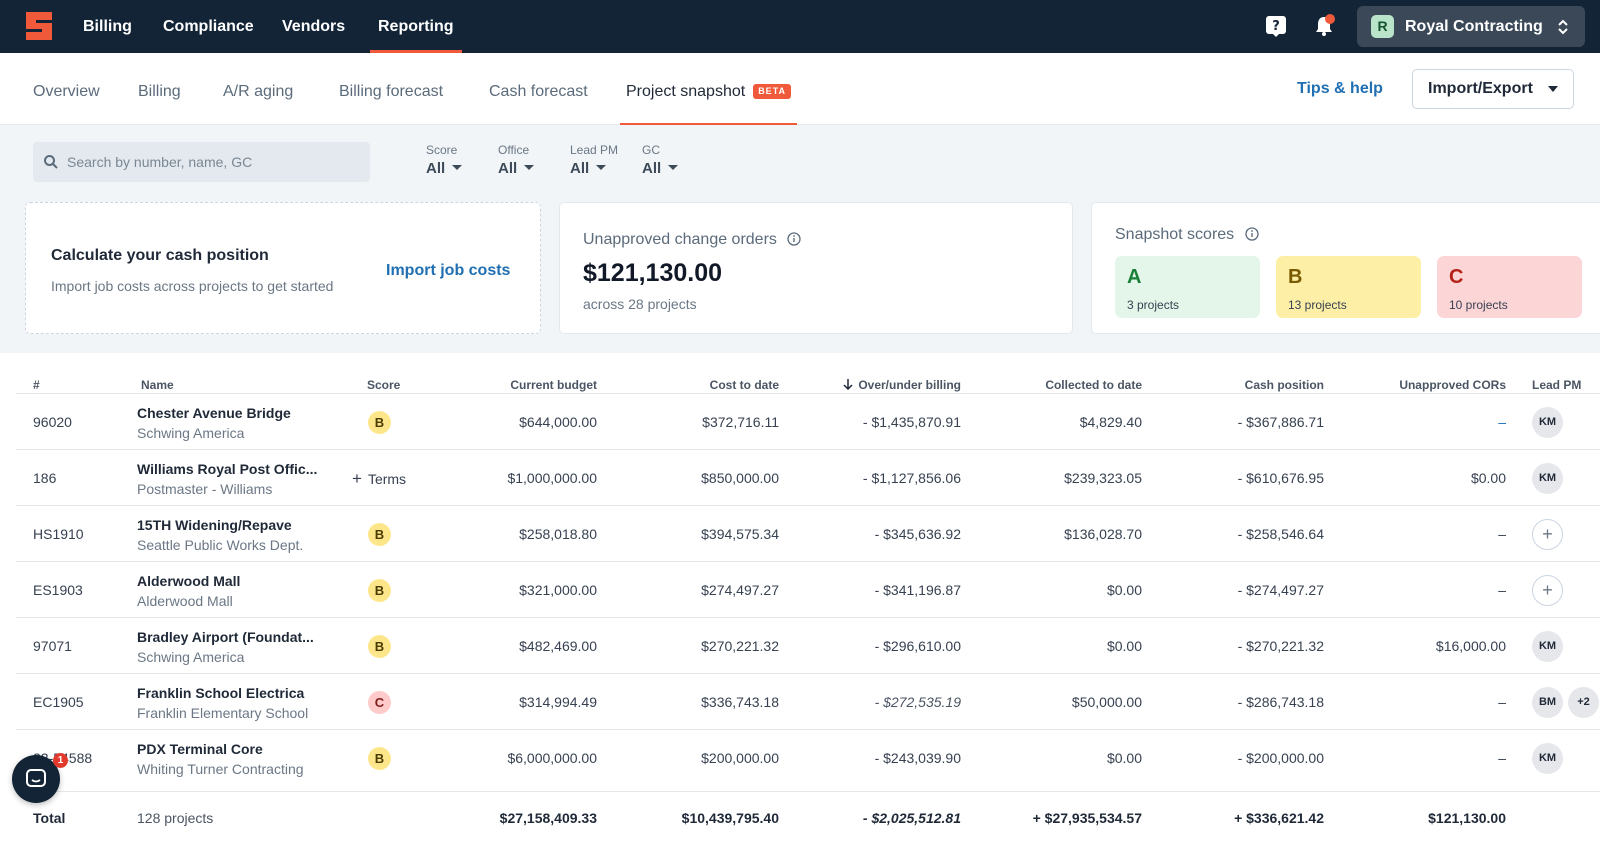 This screenshot has width=1600, height=864. Describe the element at coordinates (39, 26) in the screenshot. I see `siteline-logo-icon` at that location.